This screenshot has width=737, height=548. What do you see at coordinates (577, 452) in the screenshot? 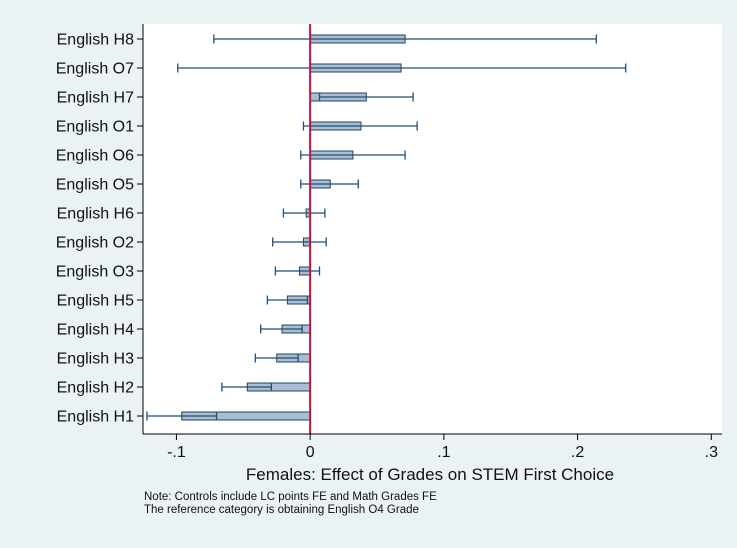
I see `x-tick-label: .2` at bounding box center [577, 452].